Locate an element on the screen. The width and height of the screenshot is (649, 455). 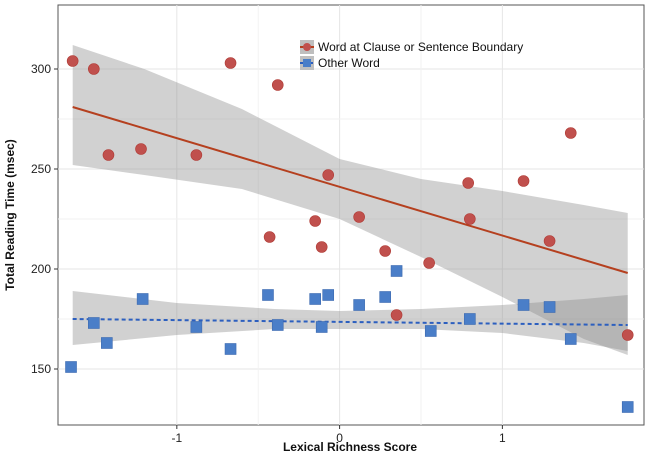
y-tick-label: 200 is located at coordinates (41, 269).